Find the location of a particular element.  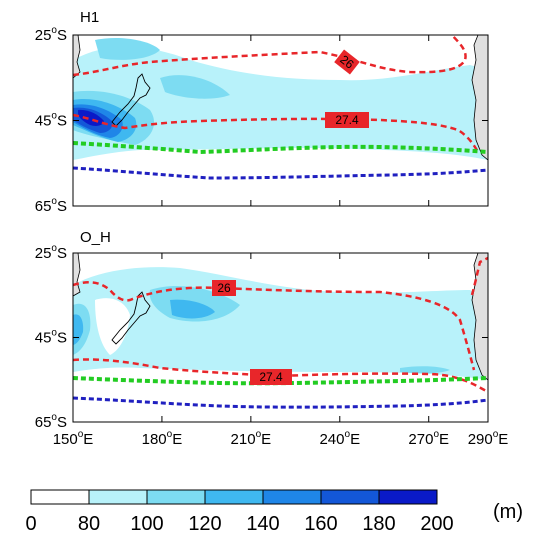

colorbar-label: 200 is located at coordinates (436, 524).